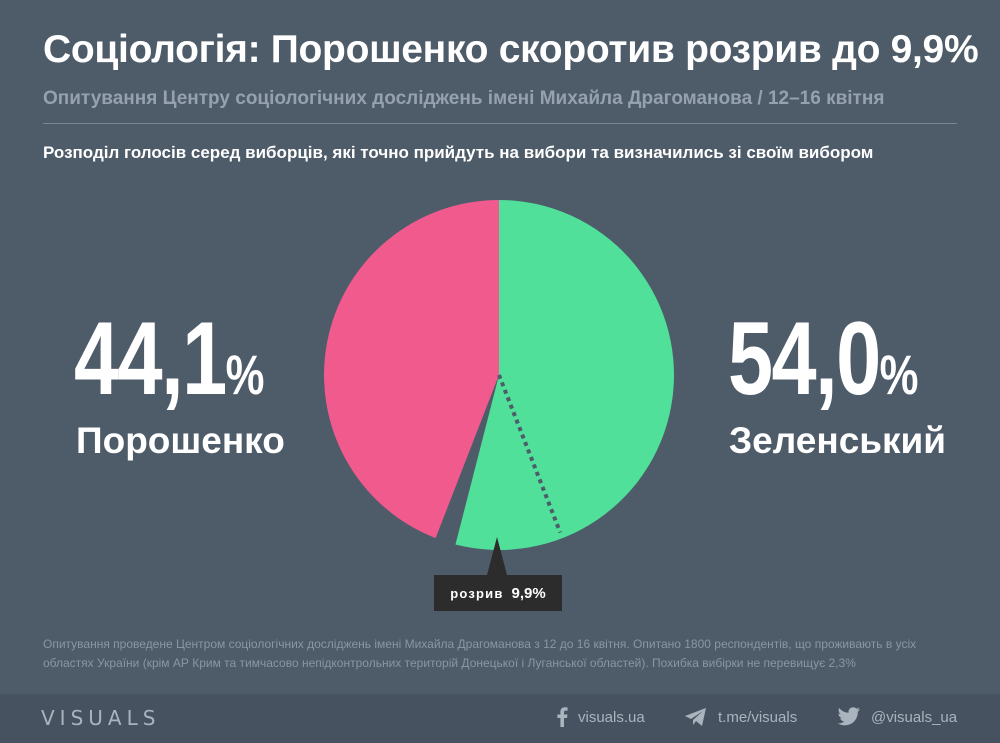 The height and width of the screenshot is (743, 1000). What do you see at coordinates (500, 123) in the screenshot?
I see `header-divider` at bounding box center [500, 123].